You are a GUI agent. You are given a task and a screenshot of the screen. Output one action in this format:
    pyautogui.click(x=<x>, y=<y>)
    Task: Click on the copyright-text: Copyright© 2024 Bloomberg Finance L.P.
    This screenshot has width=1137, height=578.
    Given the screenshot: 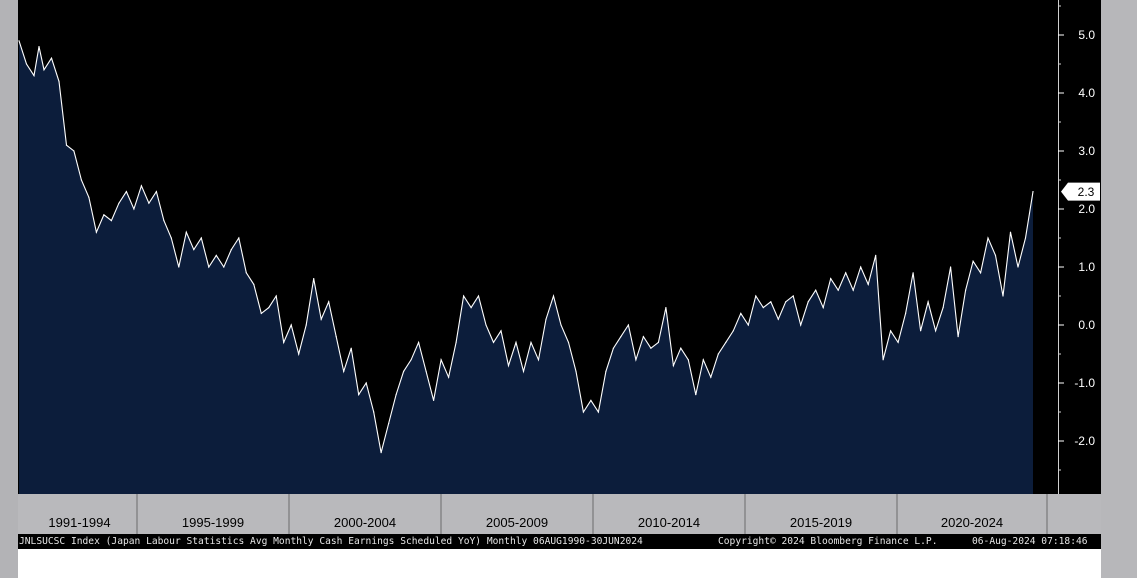 What is the action you would take?
    pyautogui.click(x=828, y=541)
    